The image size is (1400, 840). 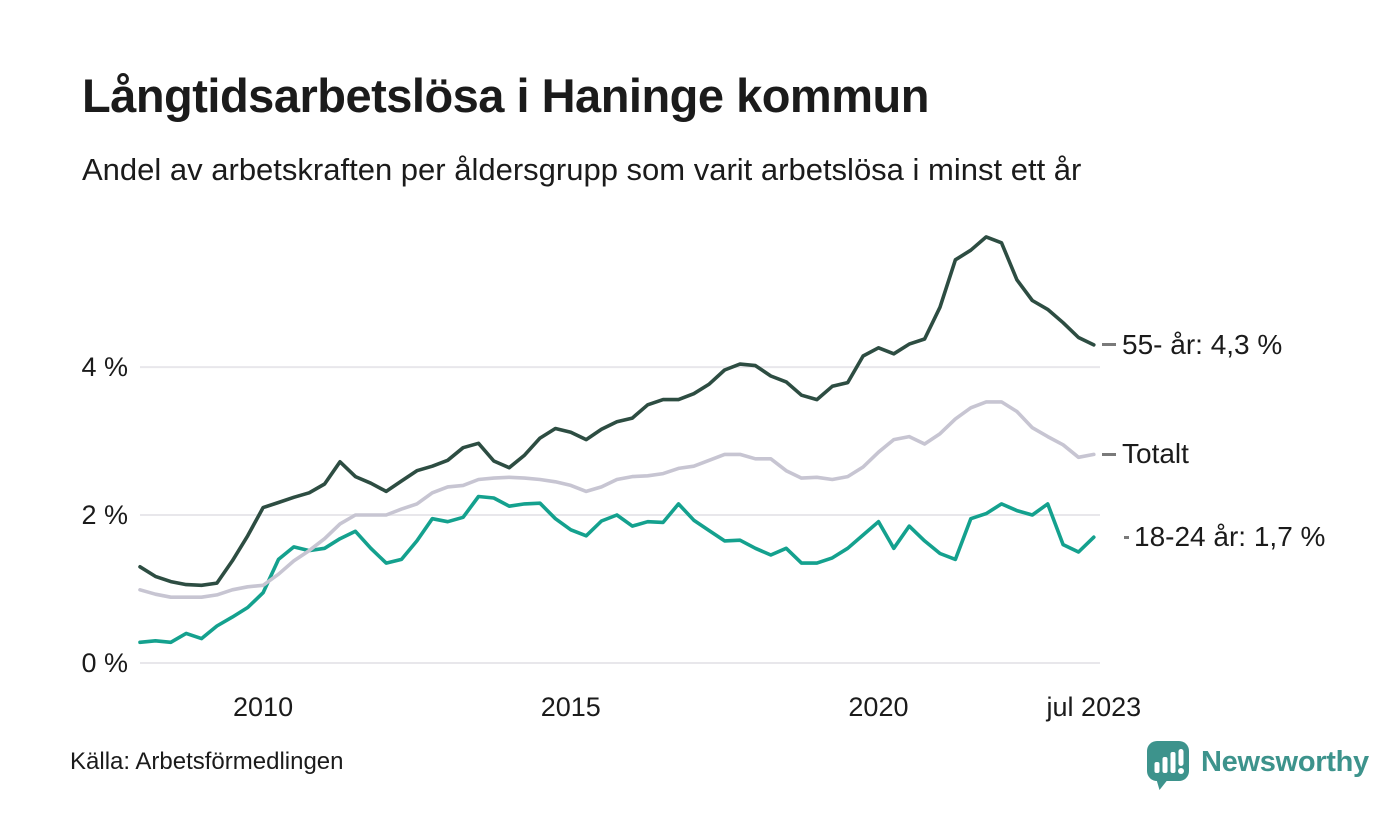 I want to click on x-tick-jul-2023: jul 2023, so click(x=1094, y=707).